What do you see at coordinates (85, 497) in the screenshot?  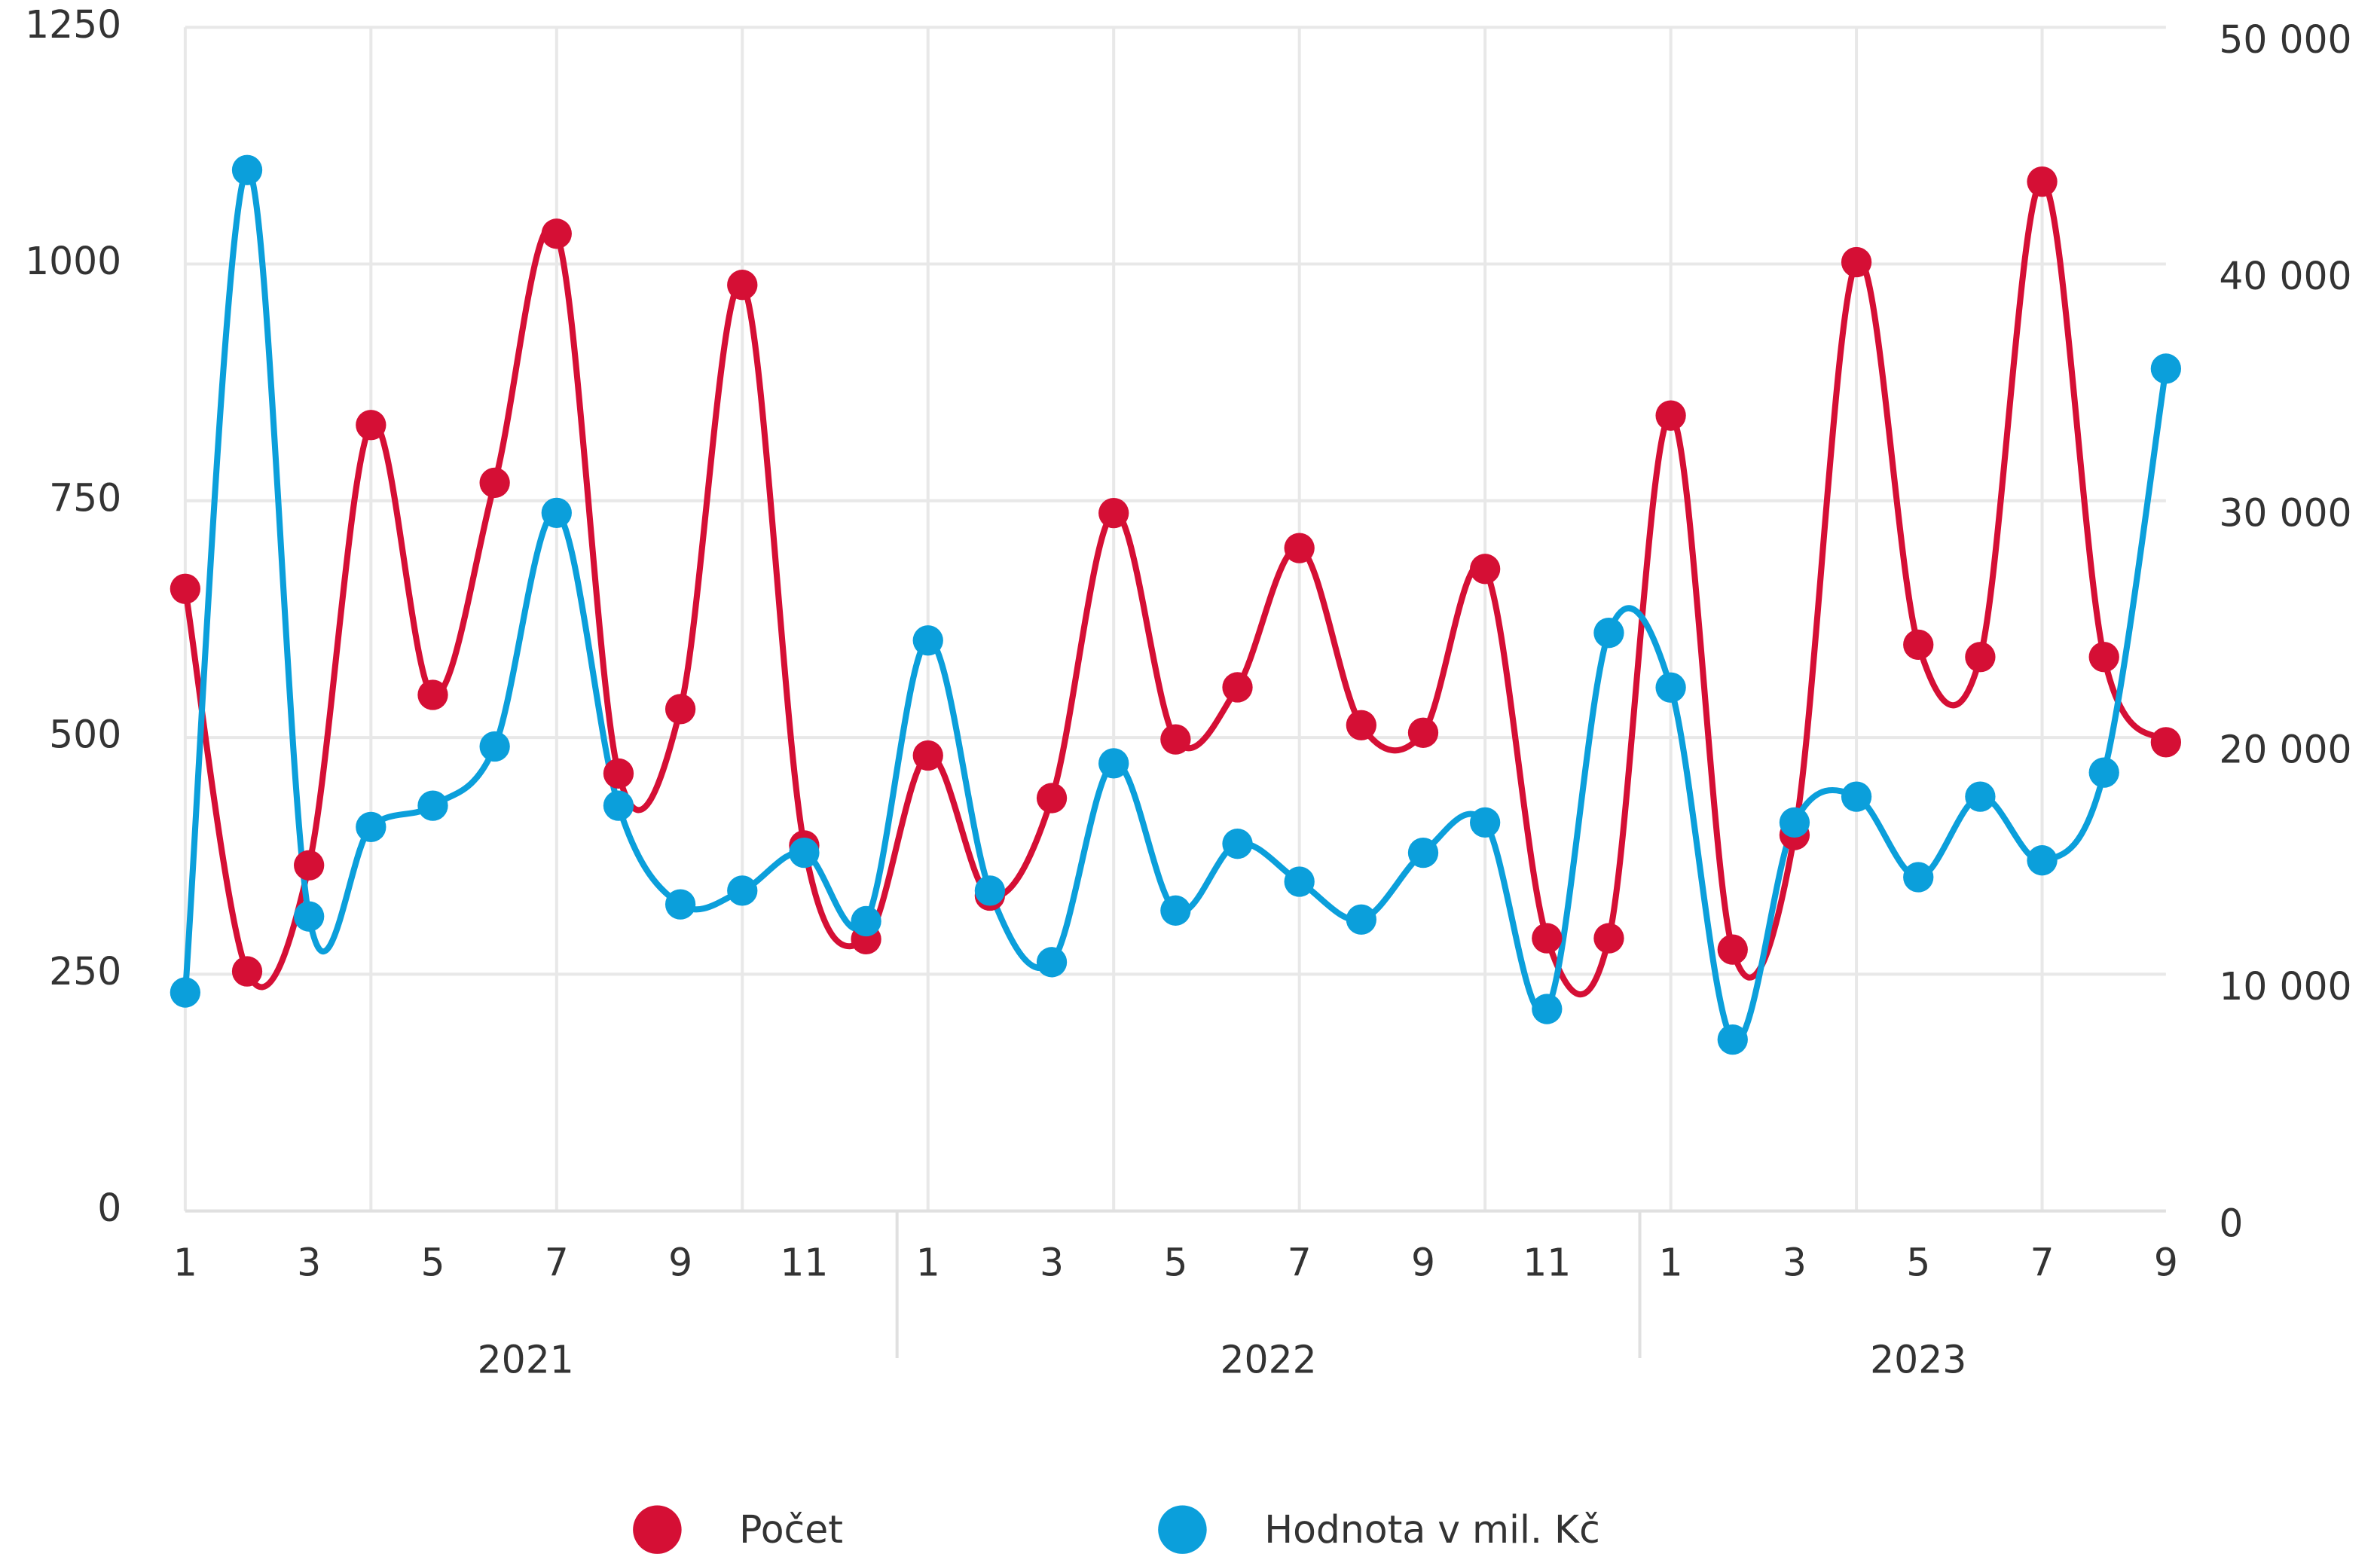 I see `y-tick-label: 750` at bounding box center [85, 497].